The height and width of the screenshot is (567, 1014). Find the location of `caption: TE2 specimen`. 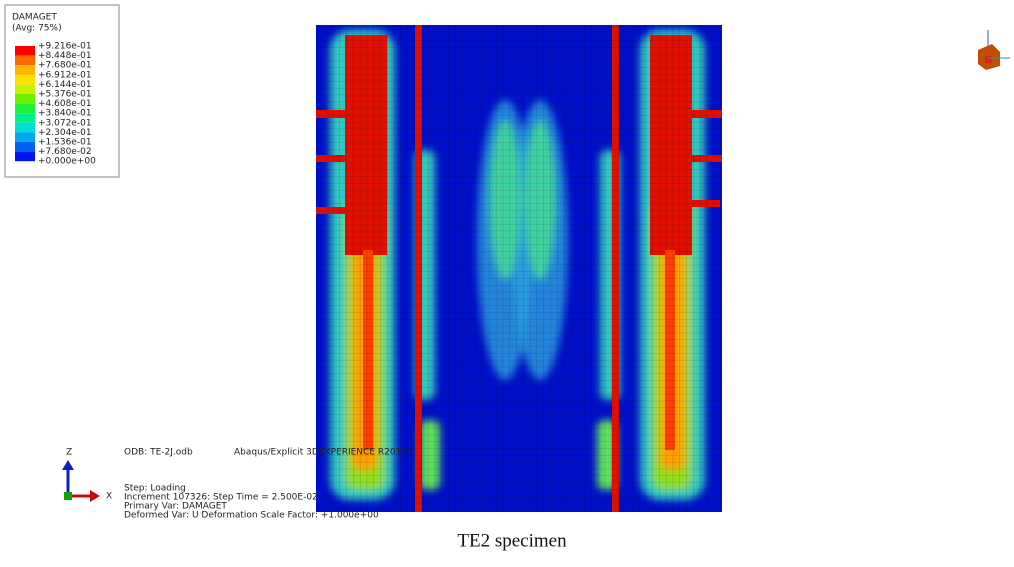

caption: TE2 specimen is located at coordinates (512, 540).